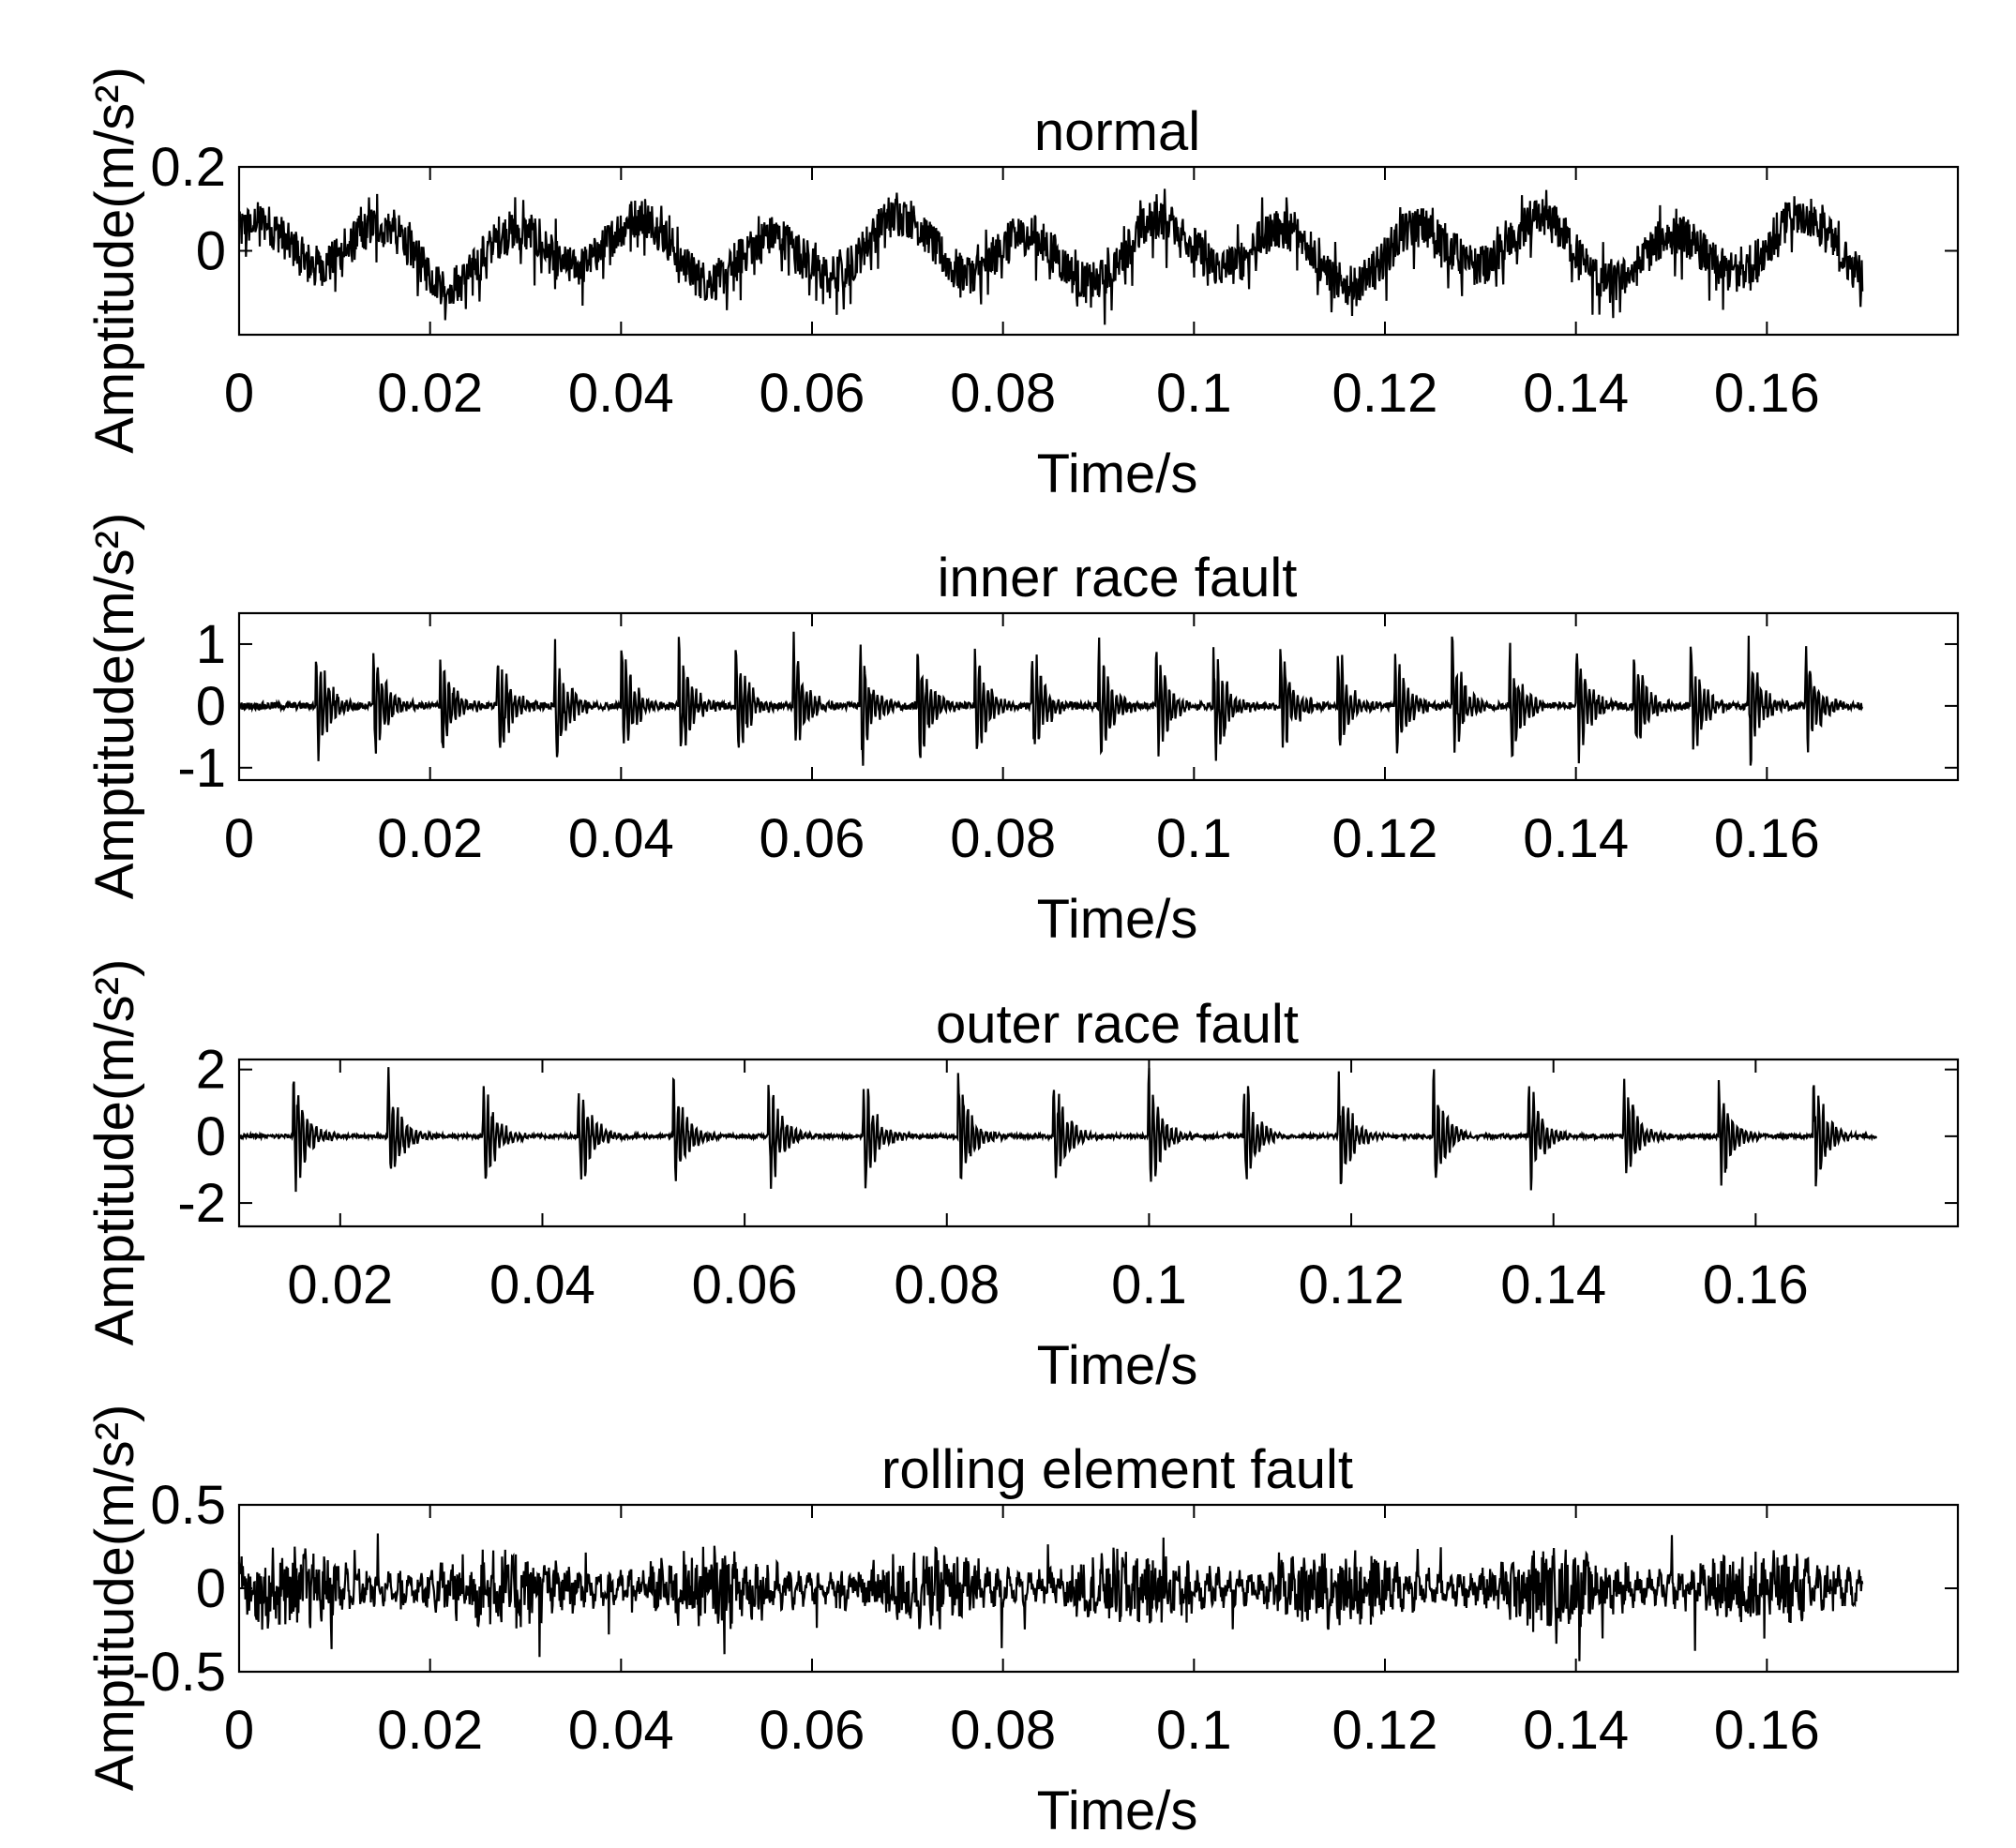  Describe the element at coordinates (1117, 131) in the screenshot. I see `subplot-title: normal` at that location.